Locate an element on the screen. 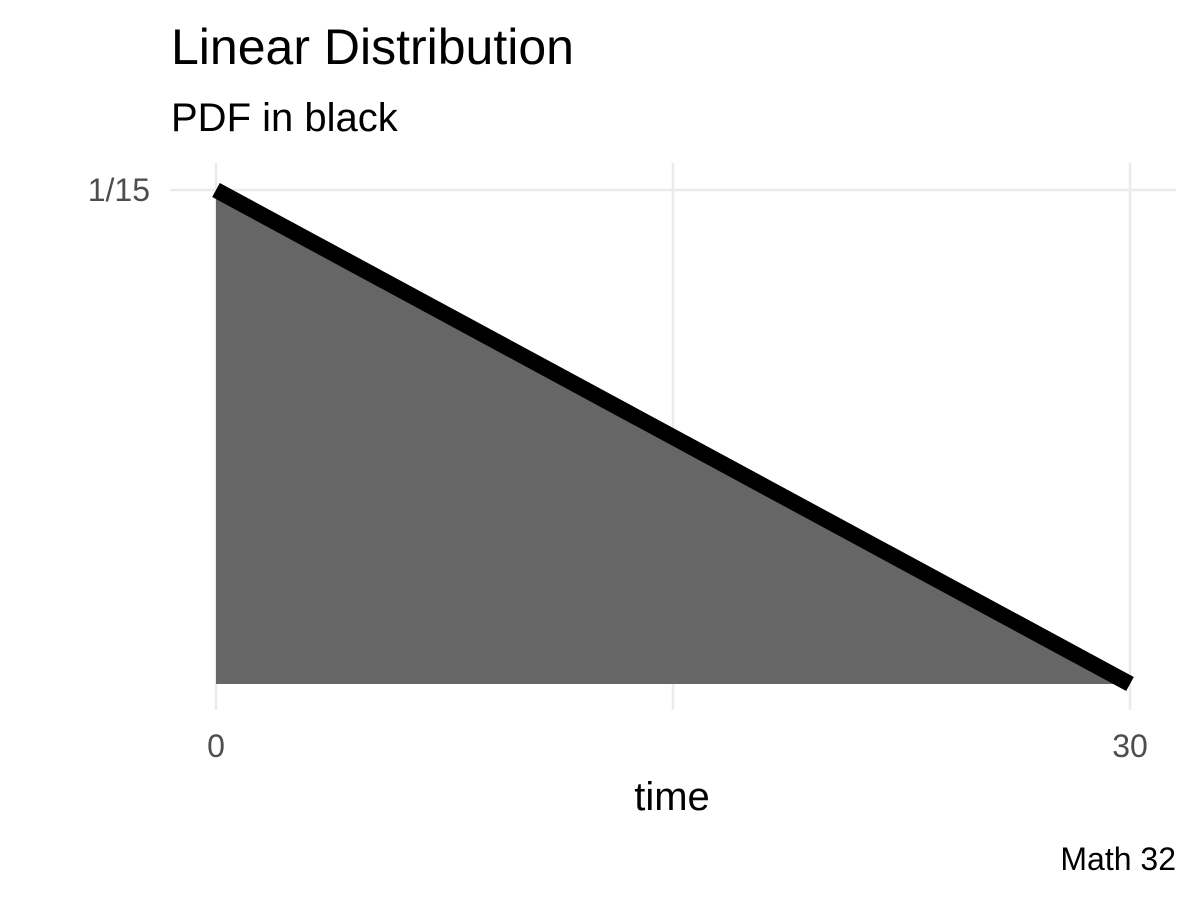 Image resolution: width=1200 pixels, height=900 pixels. chart-subtitle: PDF in black is located at coordinates (285, 118).